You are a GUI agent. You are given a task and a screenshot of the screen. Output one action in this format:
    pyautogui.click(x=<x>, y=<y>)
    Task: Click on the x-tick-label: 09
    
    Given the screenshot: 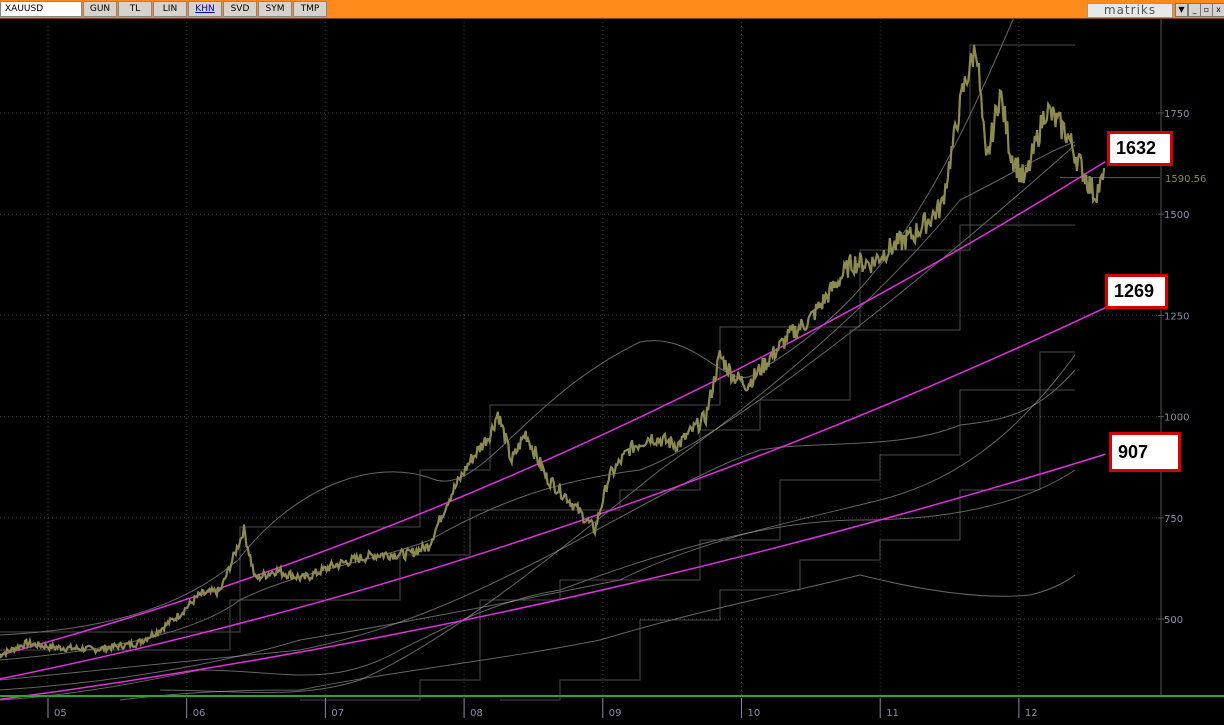 What is the action you would take?
    pyautogui.click(x=615, y=713)
    